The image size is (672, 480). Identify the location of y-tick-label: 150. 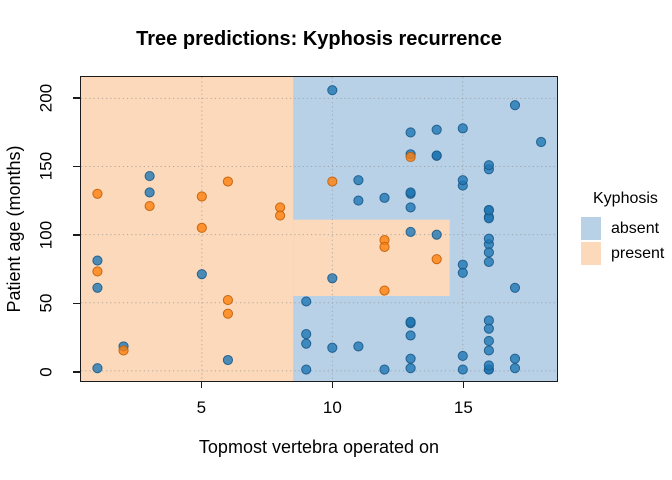
(46, 166).